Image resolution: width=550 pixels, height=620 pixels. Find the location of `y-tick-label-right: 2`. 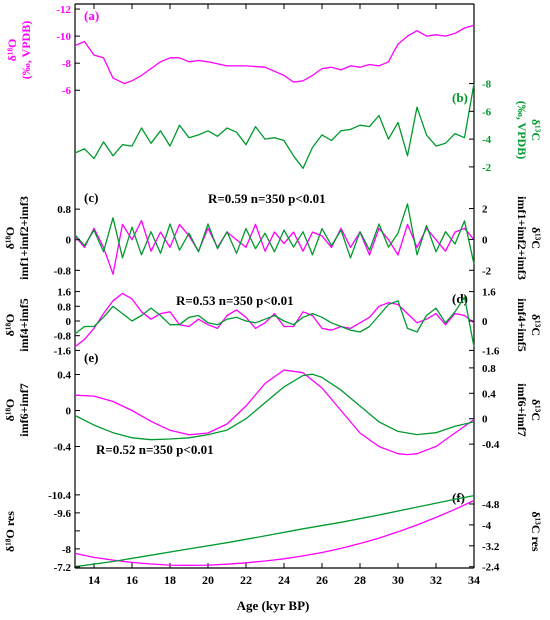

y-tick-label-right: 2 is located at coordinates (485, 210).